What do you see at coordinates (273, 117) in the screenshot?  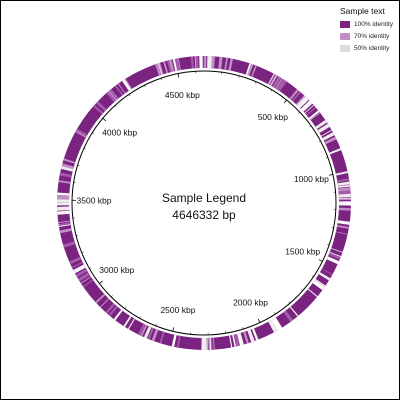 I see `tick-label: 500 kbp` at bounding box center [273, 117].